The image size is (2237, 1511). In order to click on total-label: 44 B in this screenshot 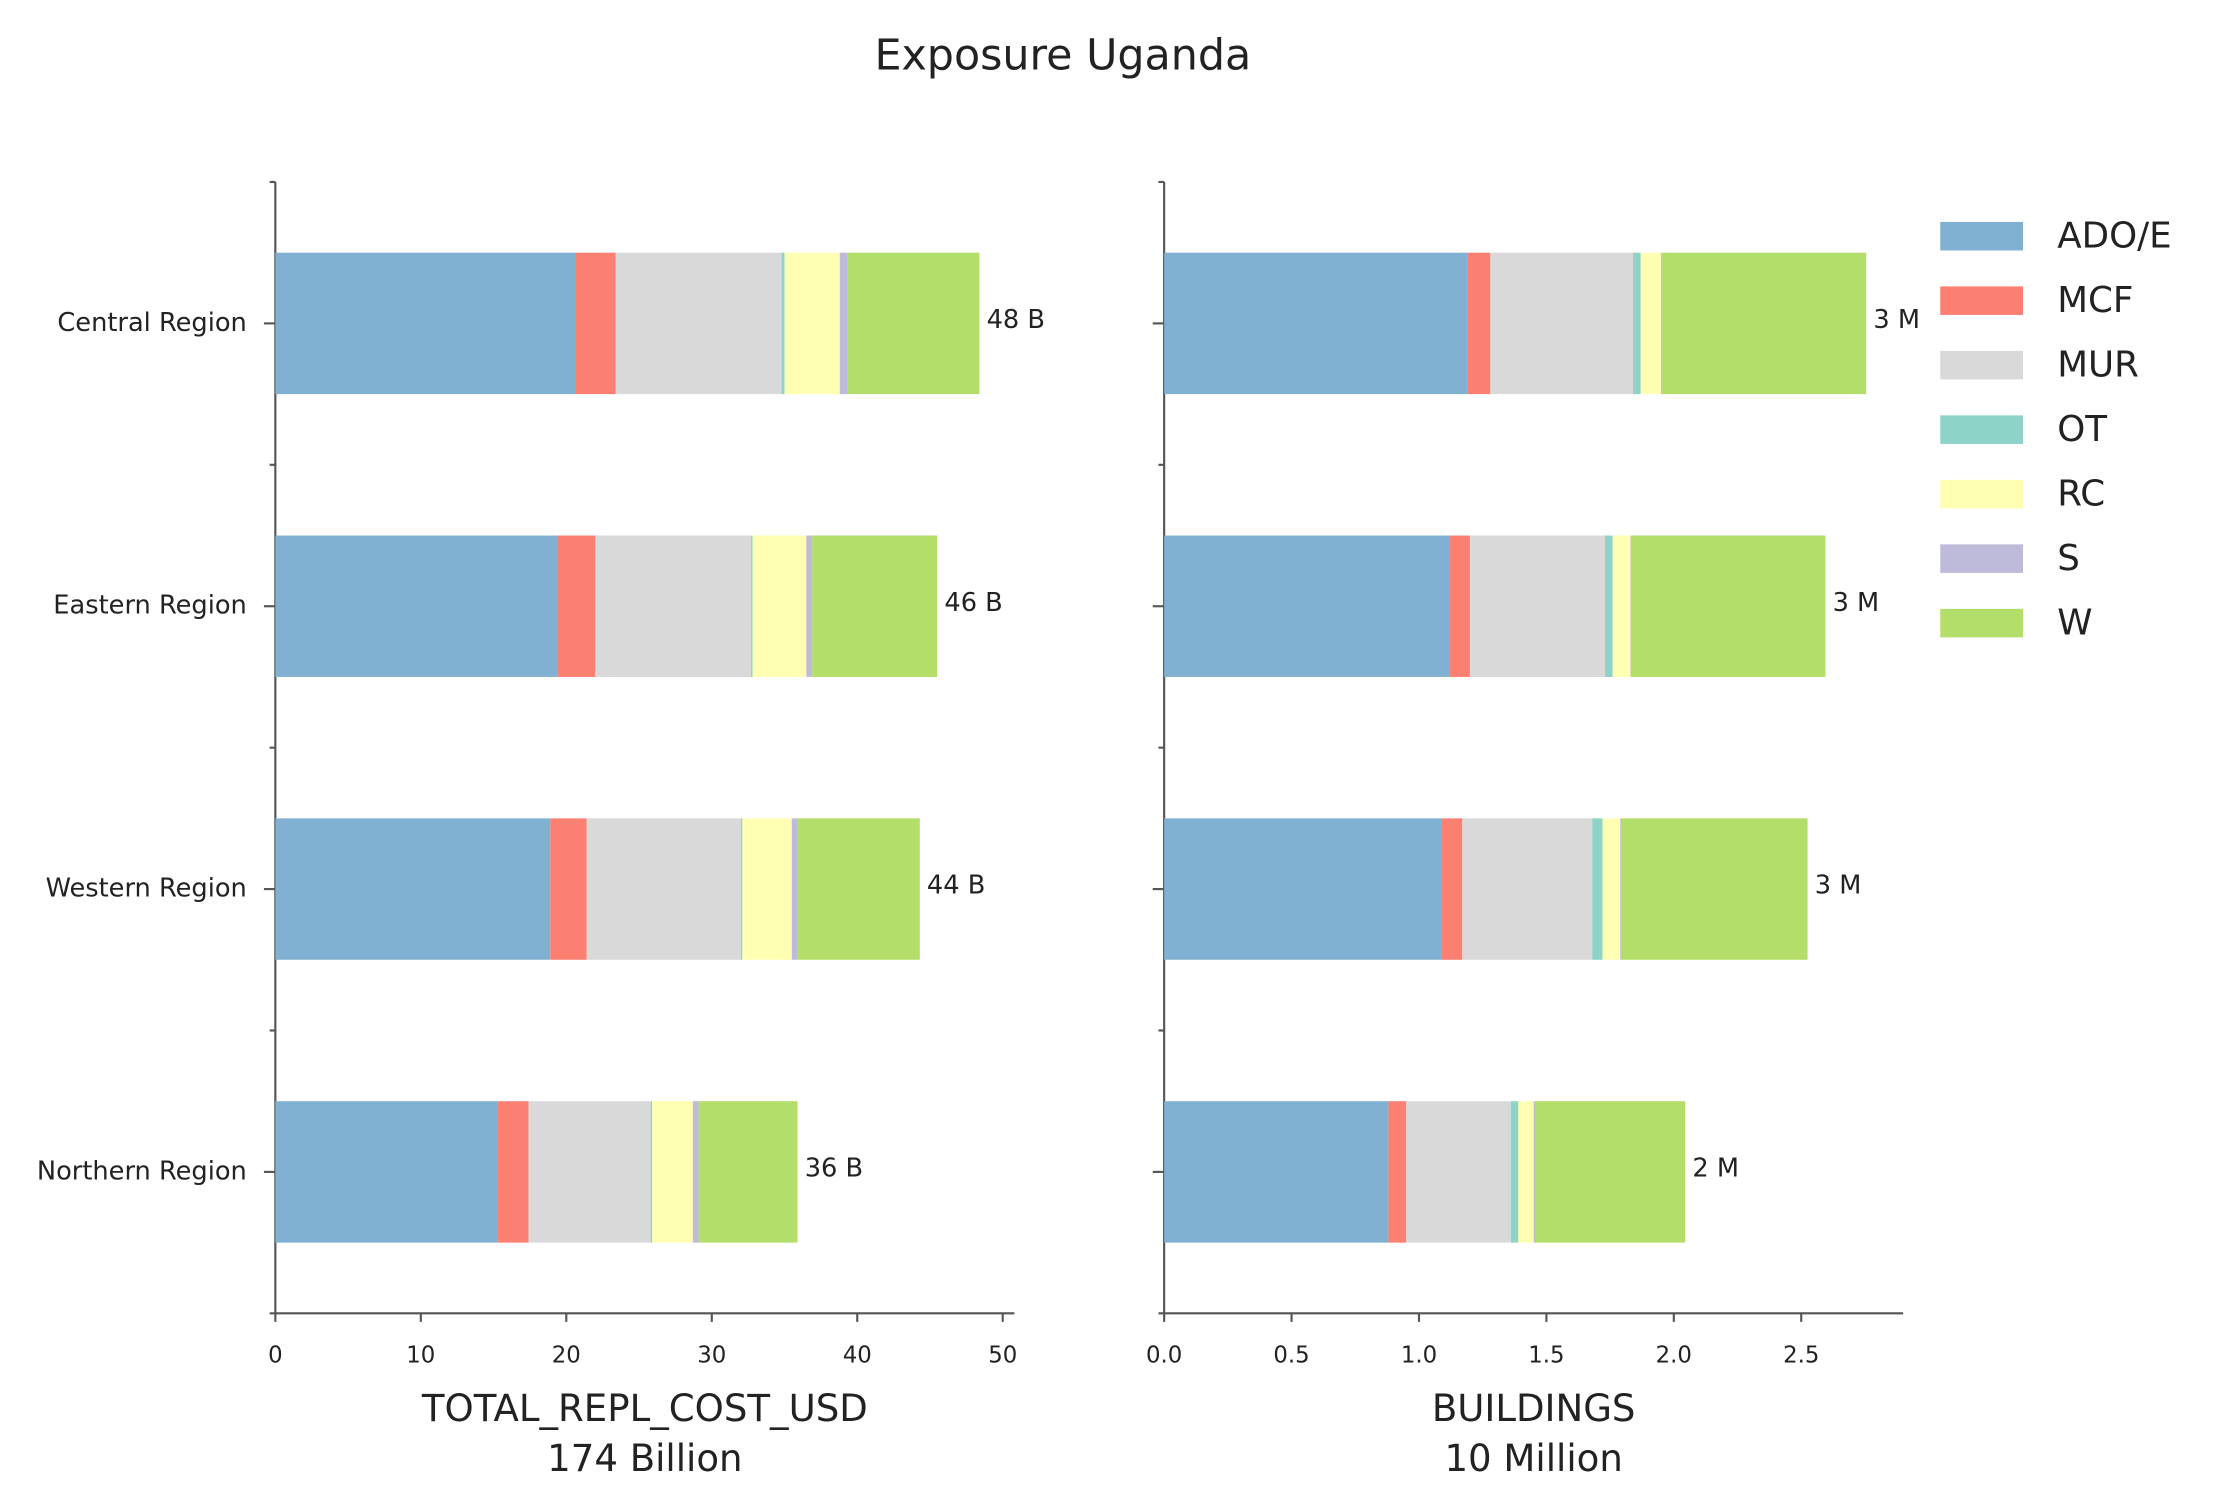, I will do `click(956, 886)`.